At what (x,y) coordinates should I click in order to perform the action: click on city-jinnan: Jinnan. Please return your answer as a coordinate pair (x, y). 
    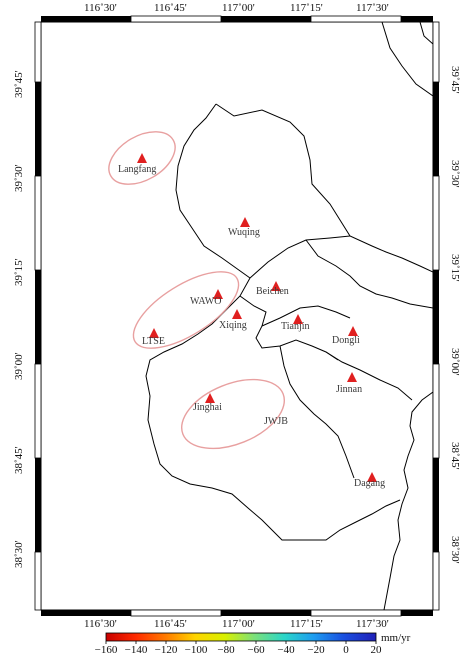
    Looking at the image, I should click on (349, 383).